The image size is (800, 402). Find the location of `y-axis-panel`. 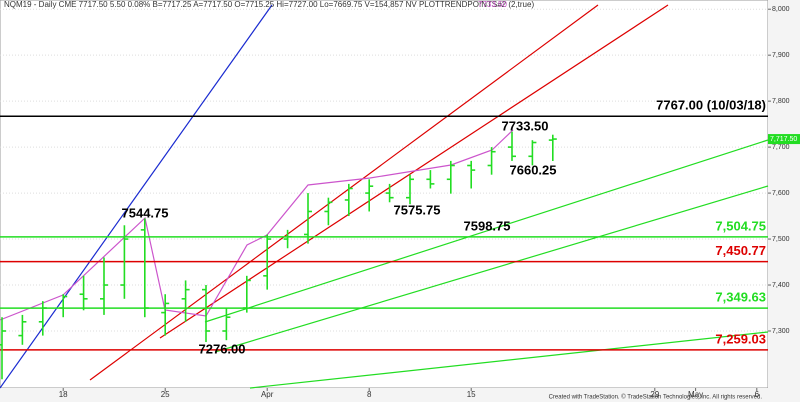

y-axis-panel is located at coordinates (784, 201).